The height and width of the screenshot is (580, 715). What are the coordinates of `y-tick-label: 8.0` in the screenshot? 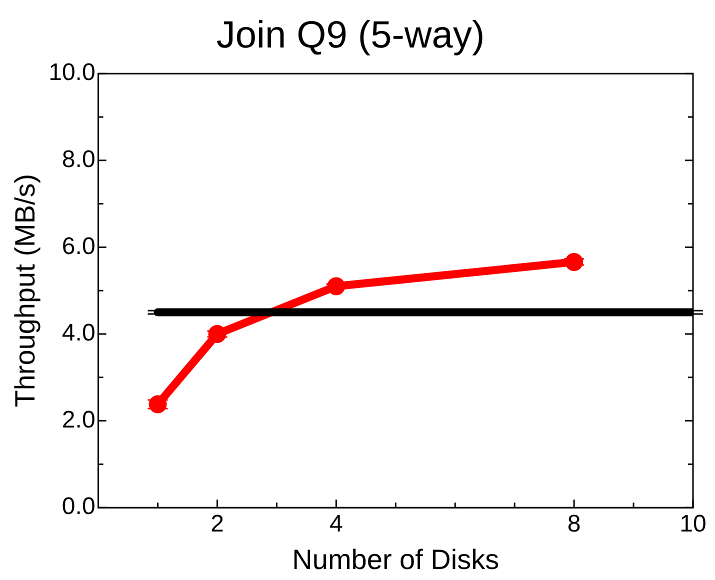 It's located at (79, 160).